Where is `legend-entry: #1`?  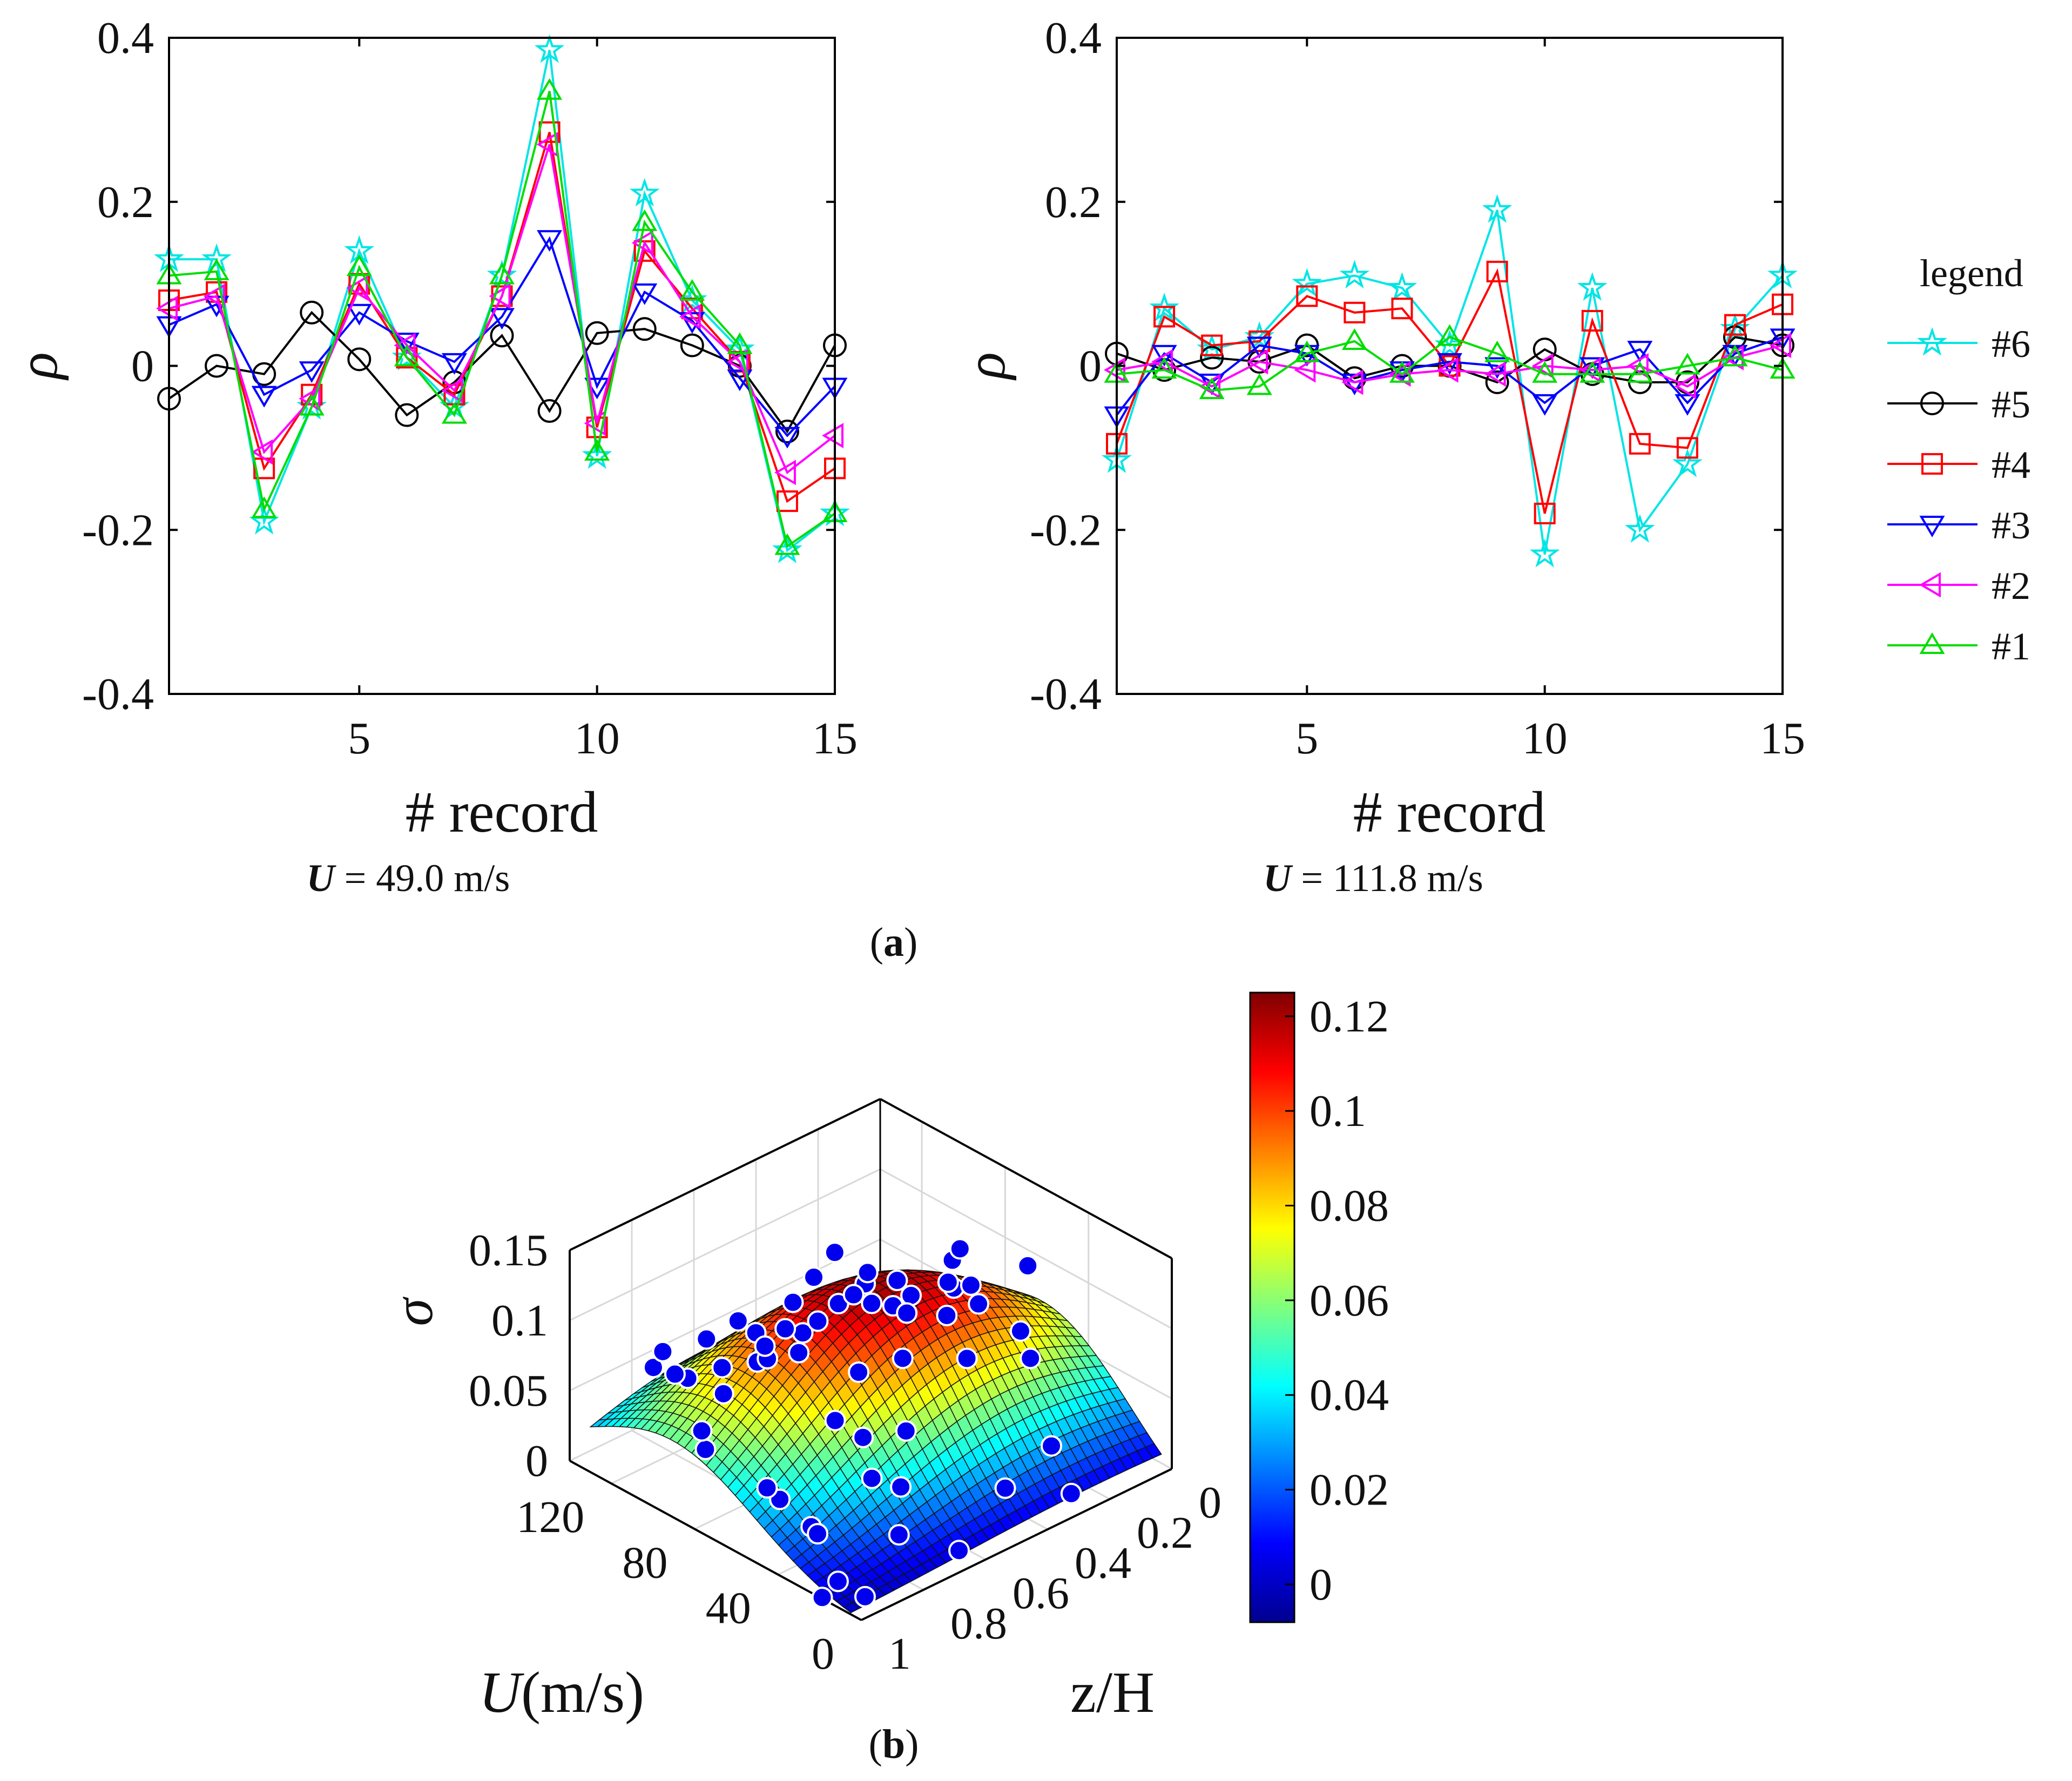 legend-entry: #1 is located at coordinates (1958, 646).